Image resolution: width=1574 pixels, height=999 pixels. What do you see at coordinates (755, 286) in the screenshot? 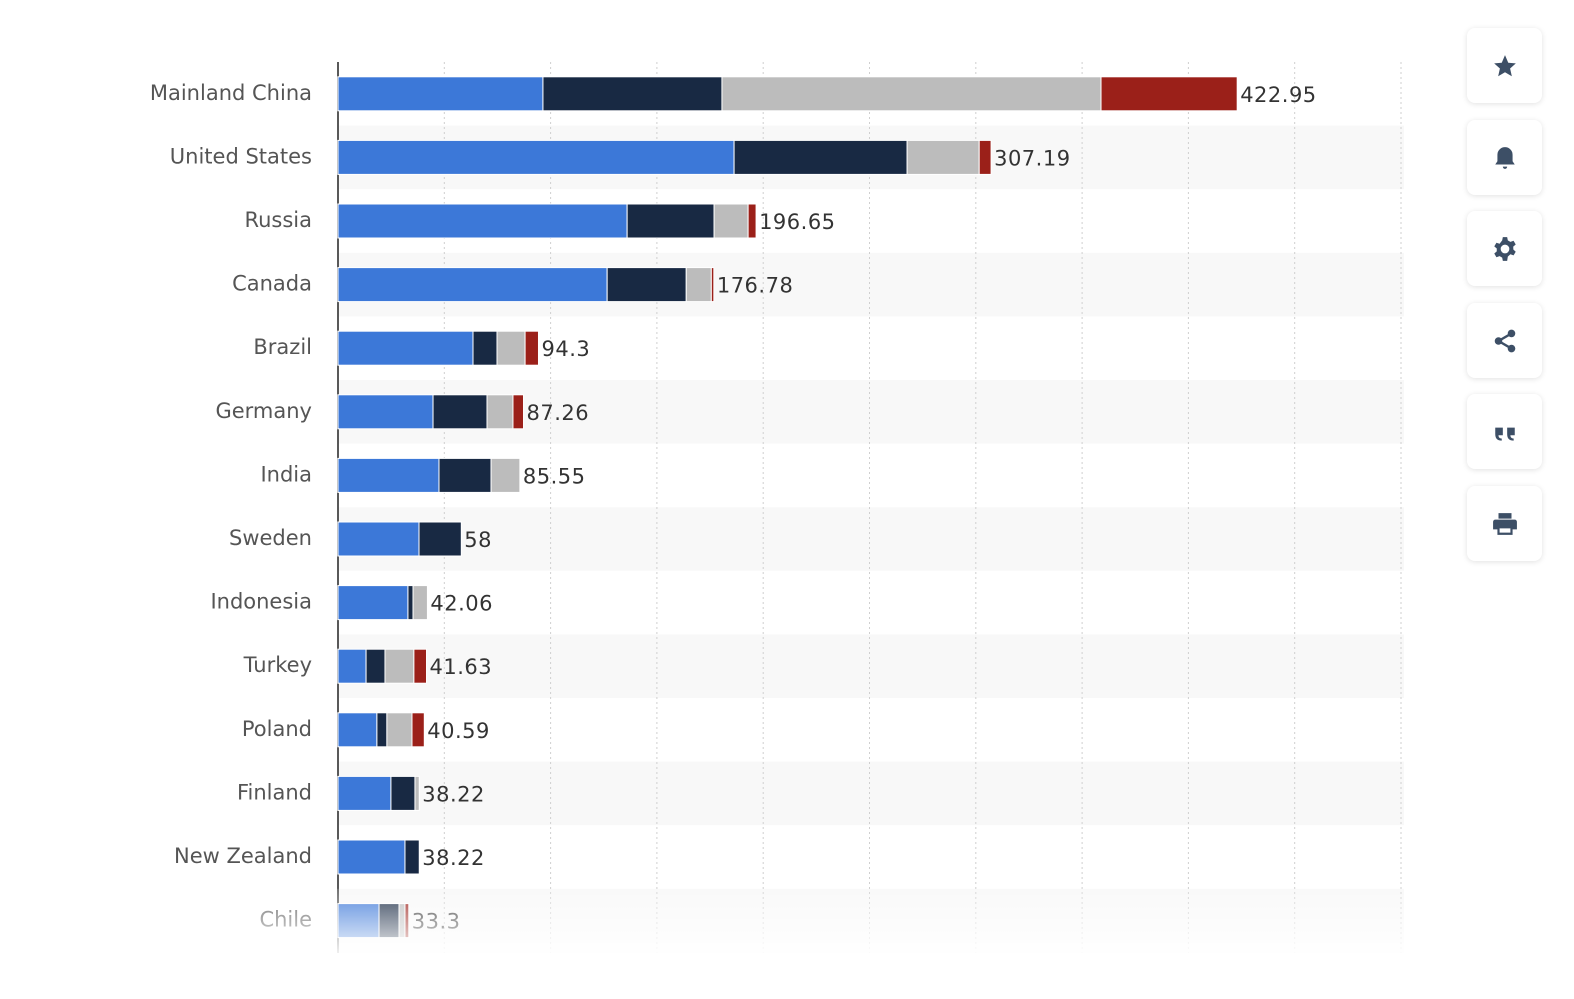
I see `total-label: 176.78` at bounding box center [755, 286].